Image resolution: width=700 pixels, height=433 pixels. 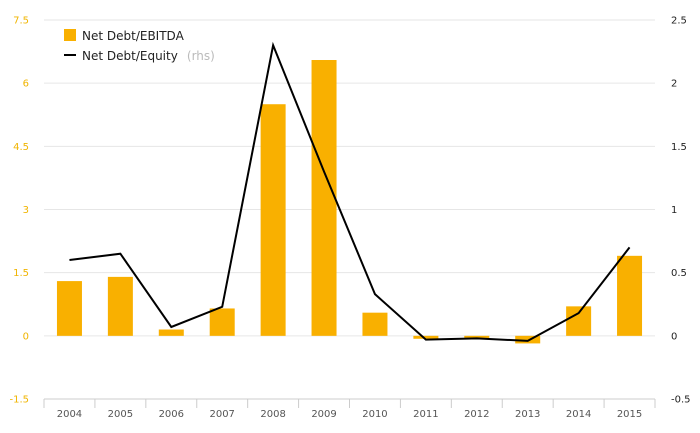 I want to click on bar-2011, so click(x=426, y=337).